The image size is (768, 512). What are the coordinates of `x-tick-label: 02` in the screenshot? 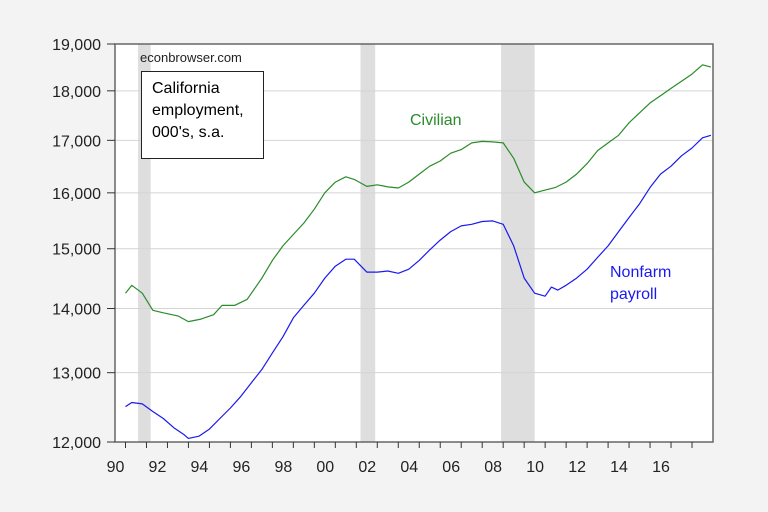 It's located at (367, 467).